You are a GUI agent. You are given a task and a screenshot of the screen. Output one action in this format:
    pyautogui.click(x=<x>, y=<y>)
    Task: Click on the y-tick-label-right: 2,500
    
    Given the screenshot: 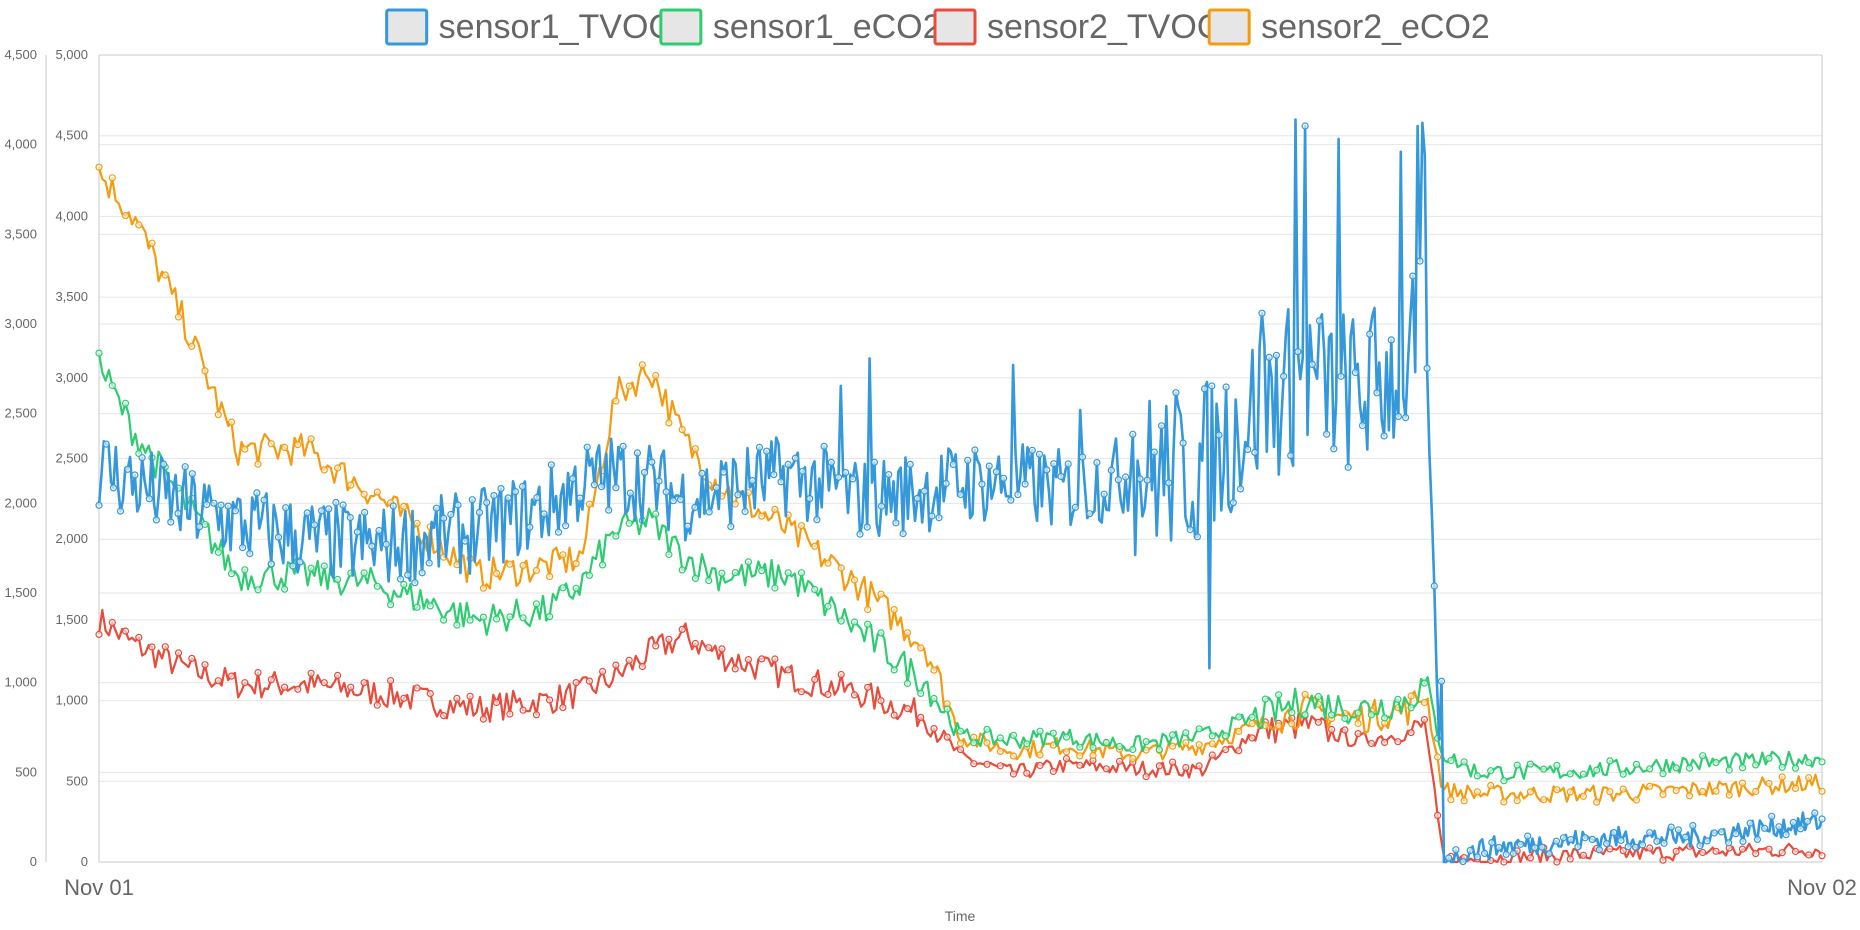 What is the action you would take?
    pyautogui.click(x=71, y=458)
    